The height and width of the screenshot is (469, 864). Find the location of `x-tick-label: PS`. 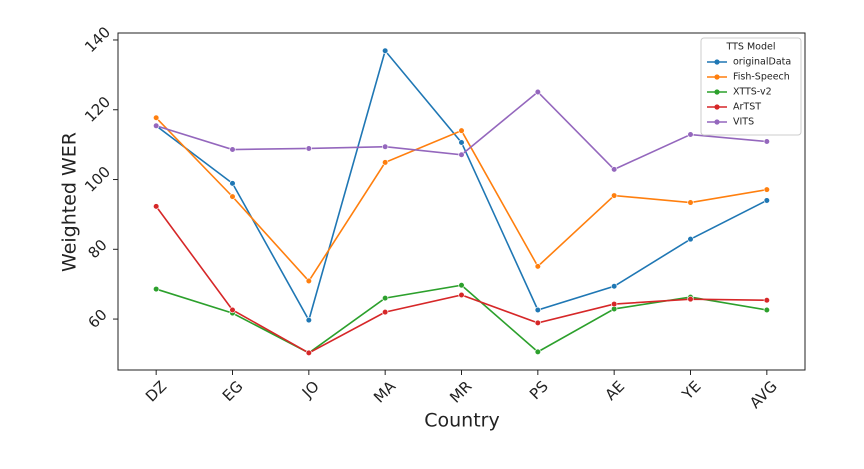

x-tick-label: PS is located at coordinates (539, 390).